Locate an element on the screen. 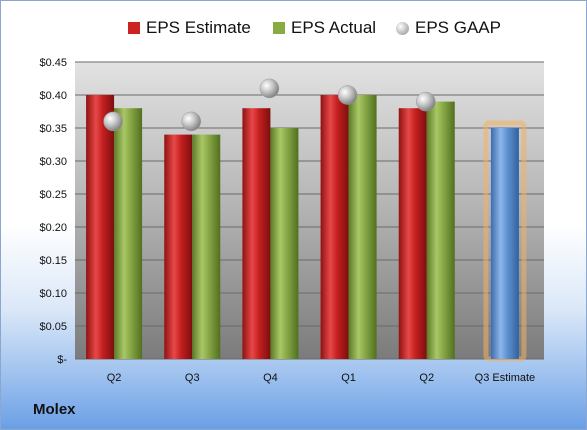 The image size is (587, 430). x-tick-label: Q3 Estimate is located at coordinates (505, 378).